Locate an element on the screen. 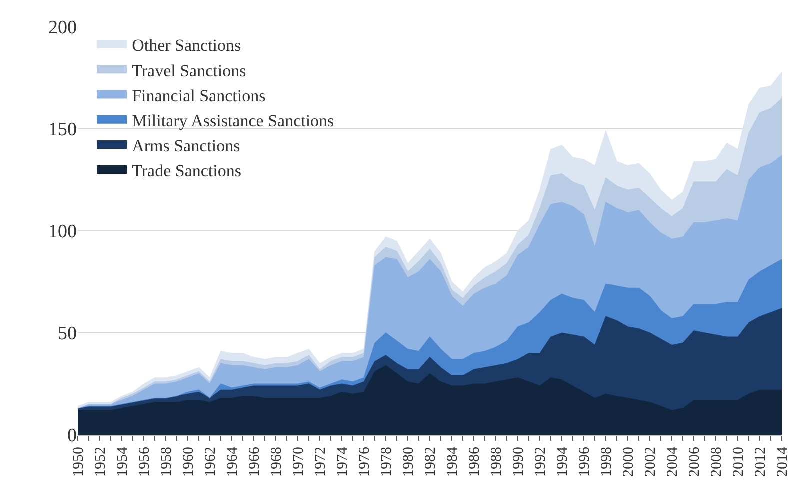 The width and height of the screenshot is (803, 502). legend-label: Other Sanctions is located at coordinates (187, 46).